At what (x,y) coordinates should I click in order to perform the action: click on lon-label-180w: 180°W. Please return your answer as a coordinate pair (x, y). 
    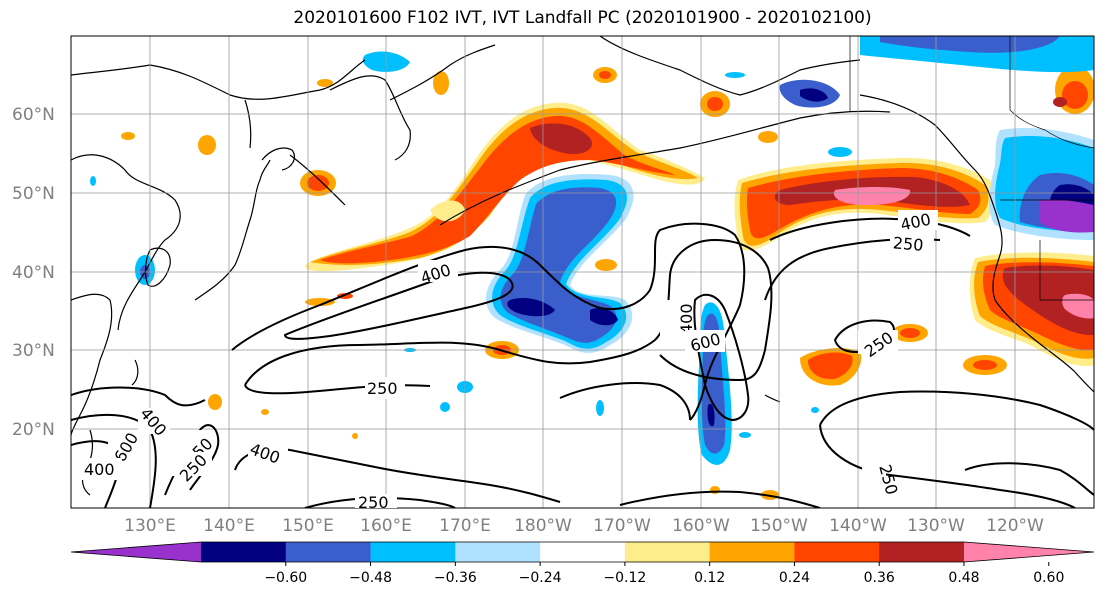
    Looking at the image, I should click on (543, 526).